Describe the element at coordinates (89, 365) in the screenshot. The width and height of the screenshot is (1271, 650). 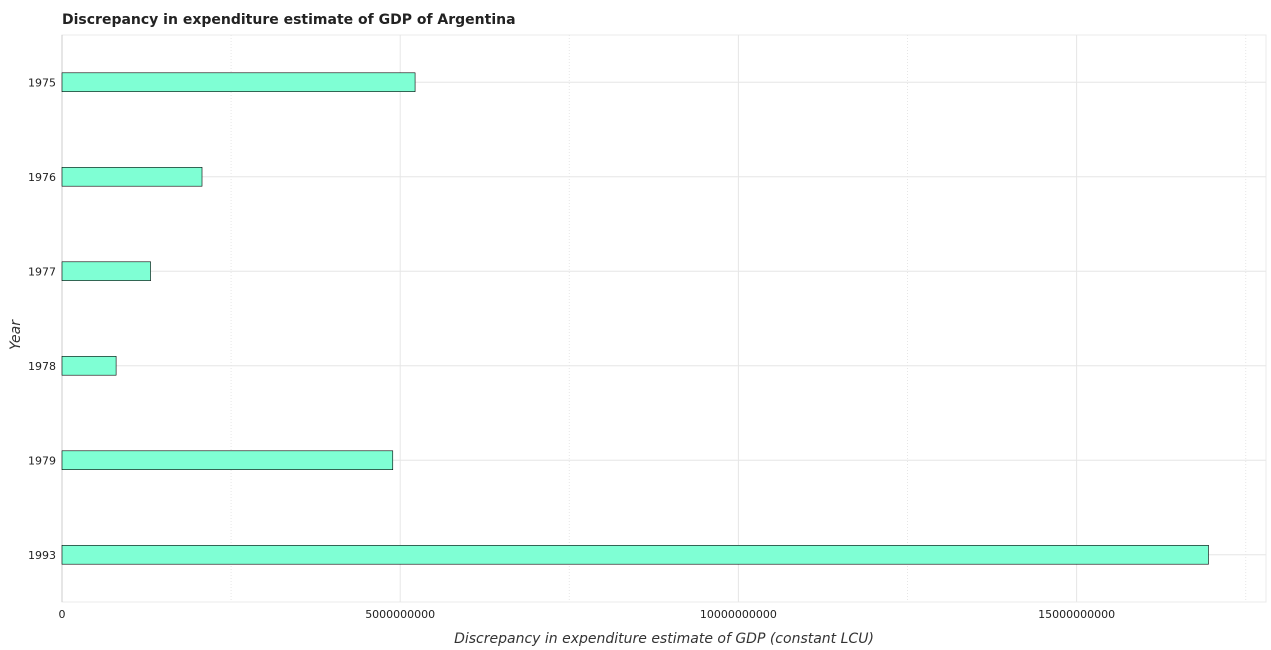
I see `bar-1978` at that location.